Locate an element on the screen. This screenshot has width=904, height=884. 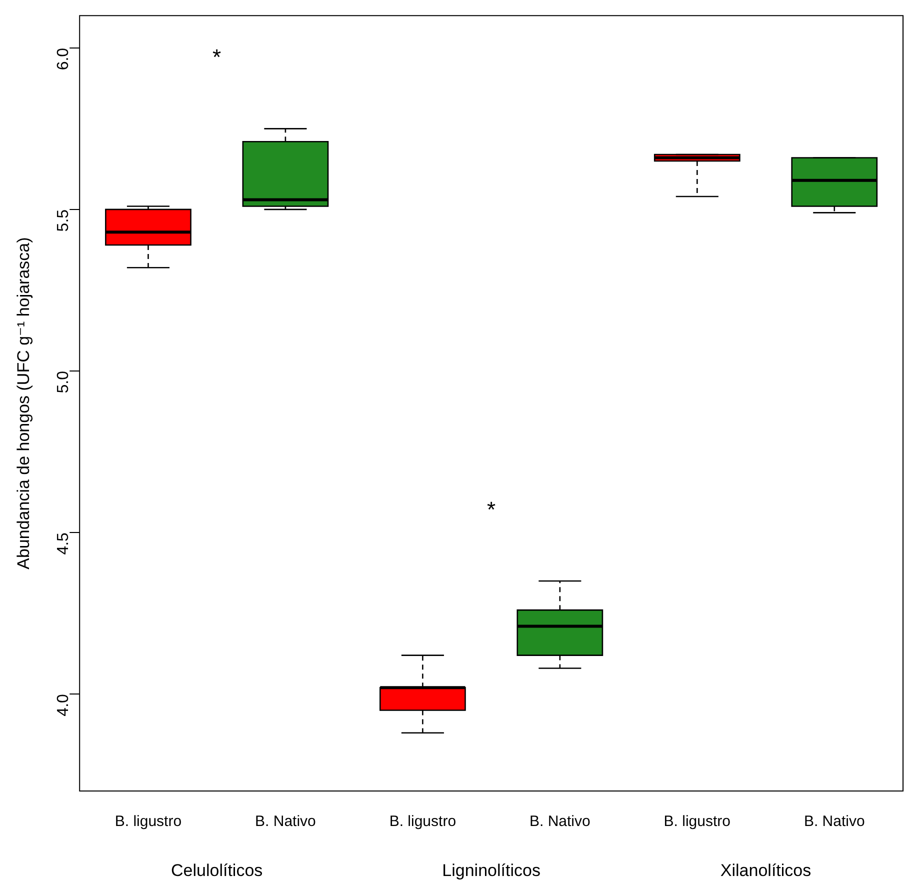
y-tick-label: 4.5 is located at coordinates (63, 543).